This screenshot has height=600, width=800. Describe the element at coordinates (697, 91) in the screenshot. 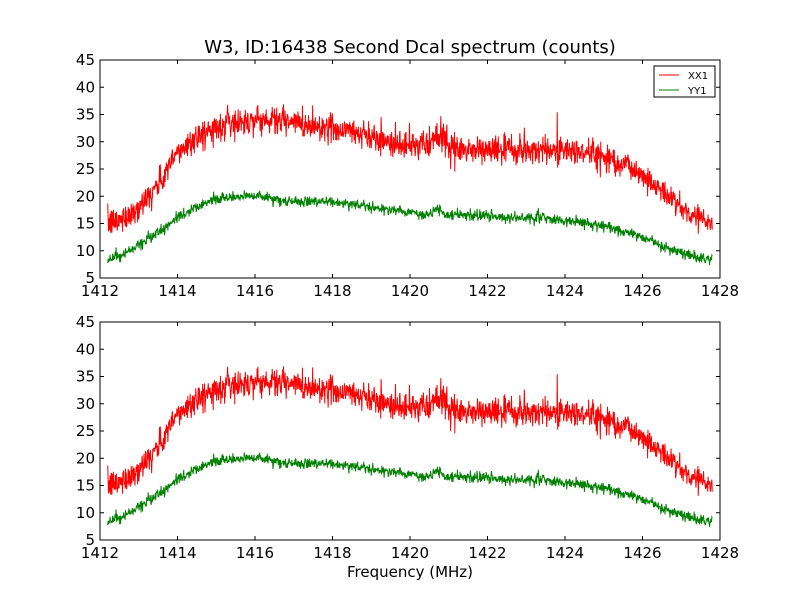

I see `legend-label-yy1: YY1` at that location.